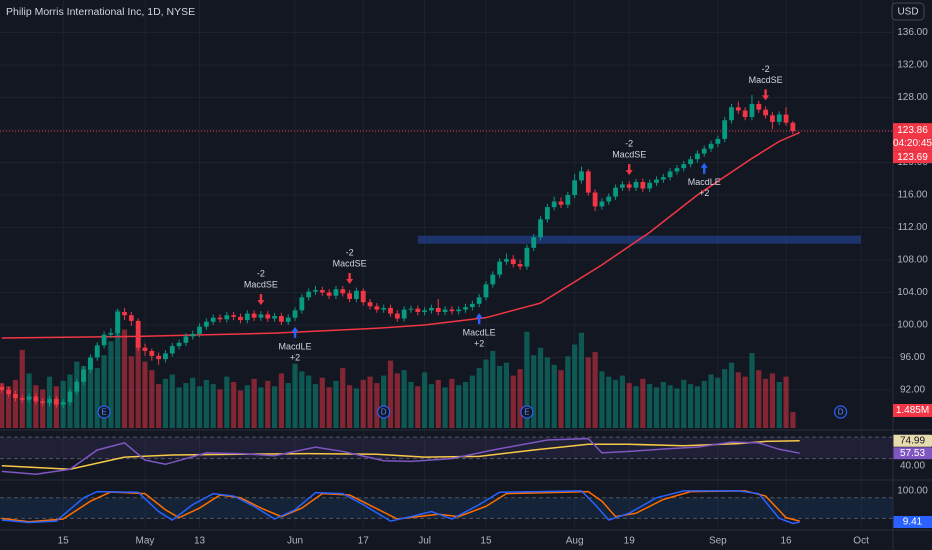 Image resolution: width=932 pixels, height=550 pixels. What do you see at coordinates (400, 456) in the screenshot?
I see `rsi-line` at bounding box center [400, 456].